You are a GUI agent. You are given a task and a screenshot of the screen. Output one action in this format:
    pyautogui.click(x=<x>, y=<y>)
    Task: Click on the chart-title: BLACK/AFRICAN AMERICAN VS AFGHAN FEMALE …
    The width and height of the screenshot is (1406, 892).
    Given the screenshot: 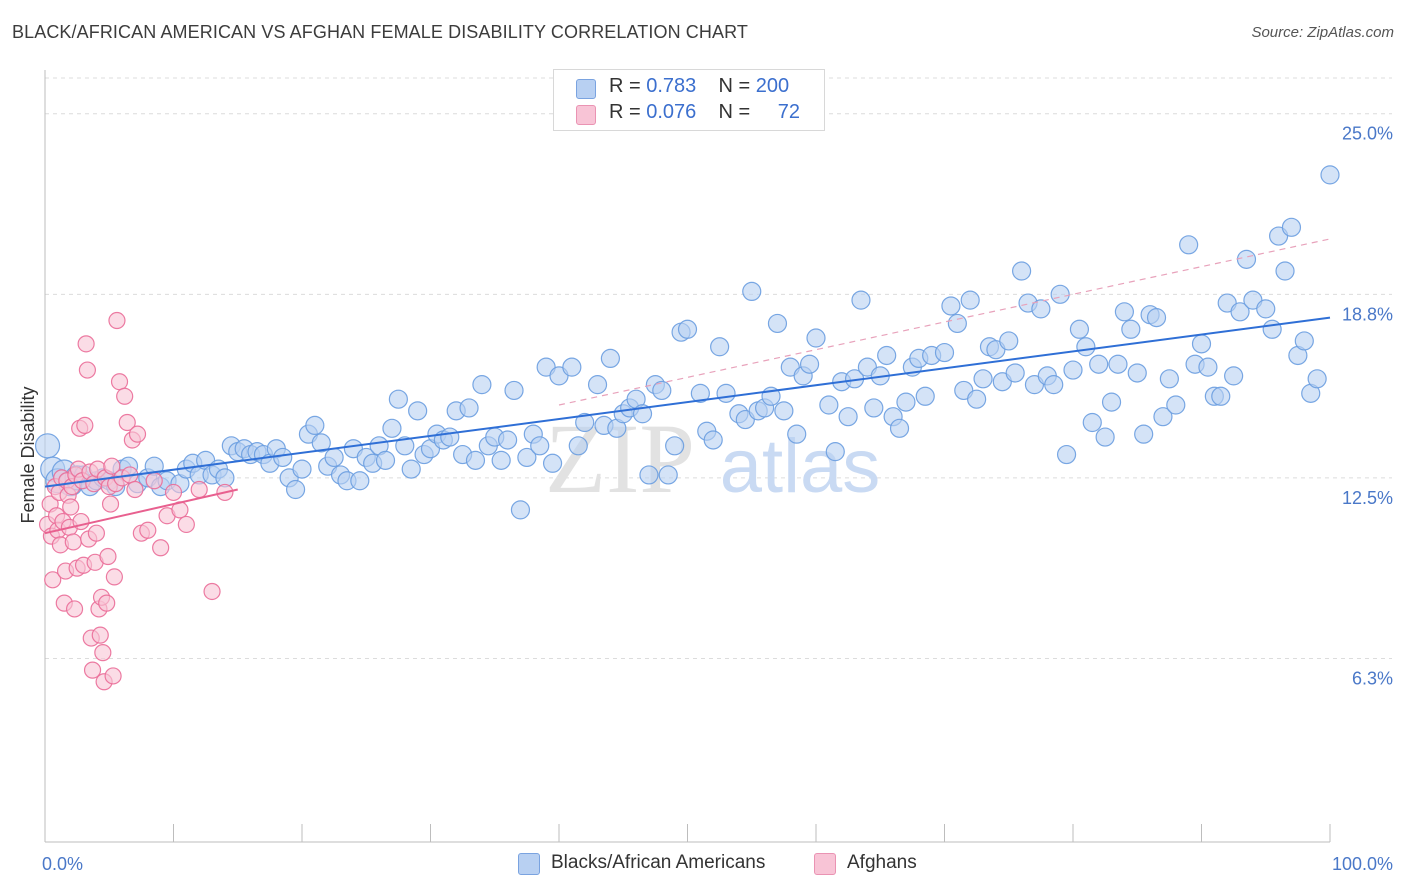 What is the action you would take?
    pyautogui.click(x=380, y=32)
    